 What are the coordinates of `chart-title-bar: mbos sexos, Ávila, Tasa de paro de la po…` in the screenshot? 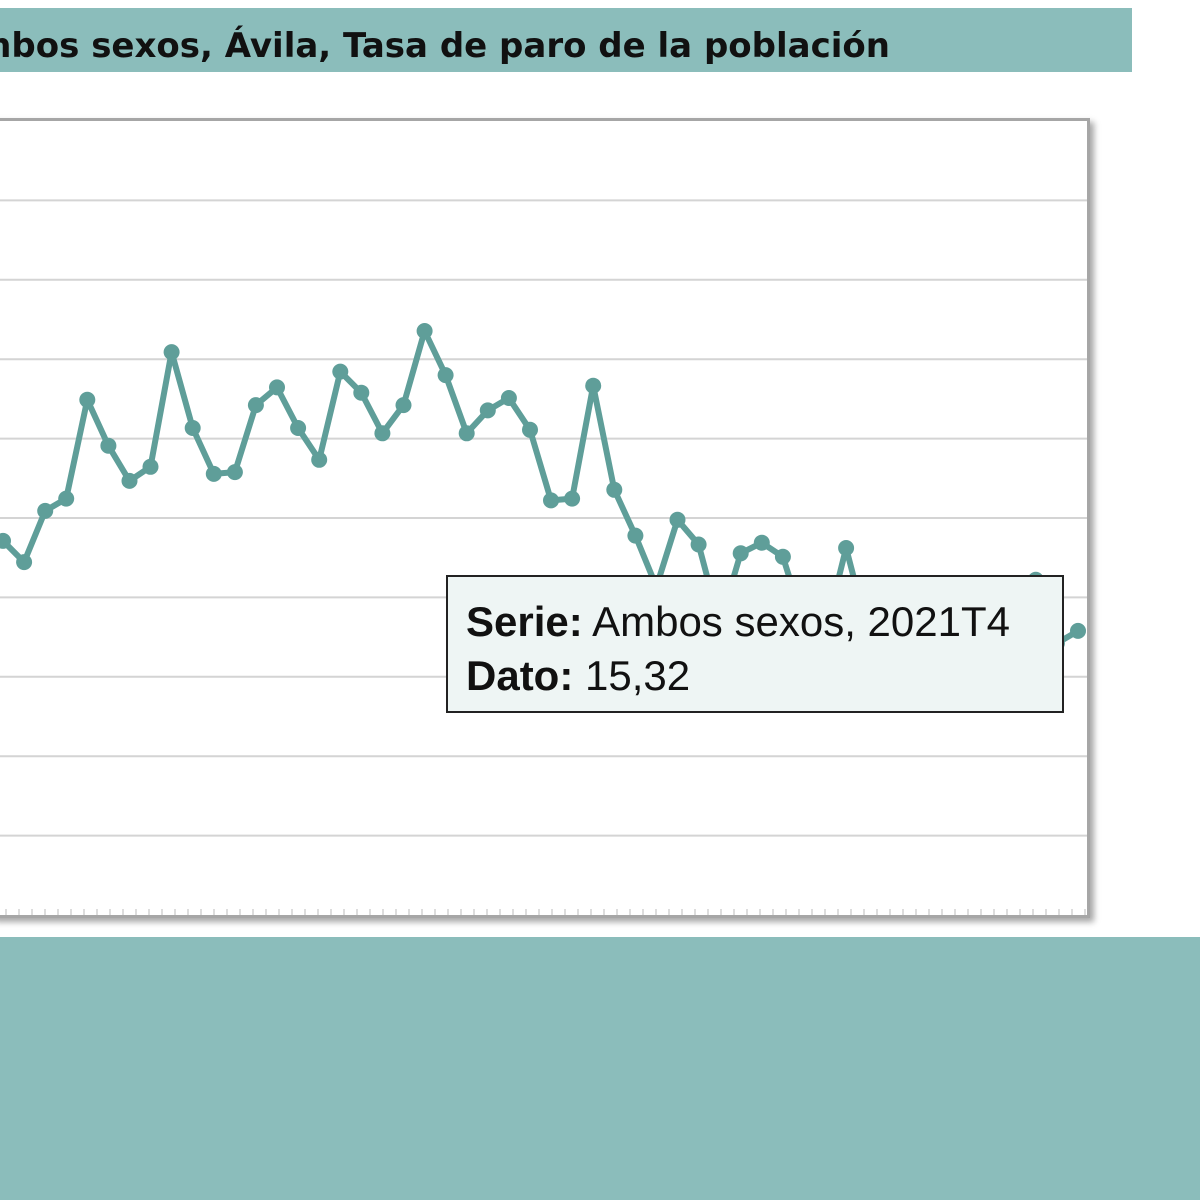 It's located at (566, 40).